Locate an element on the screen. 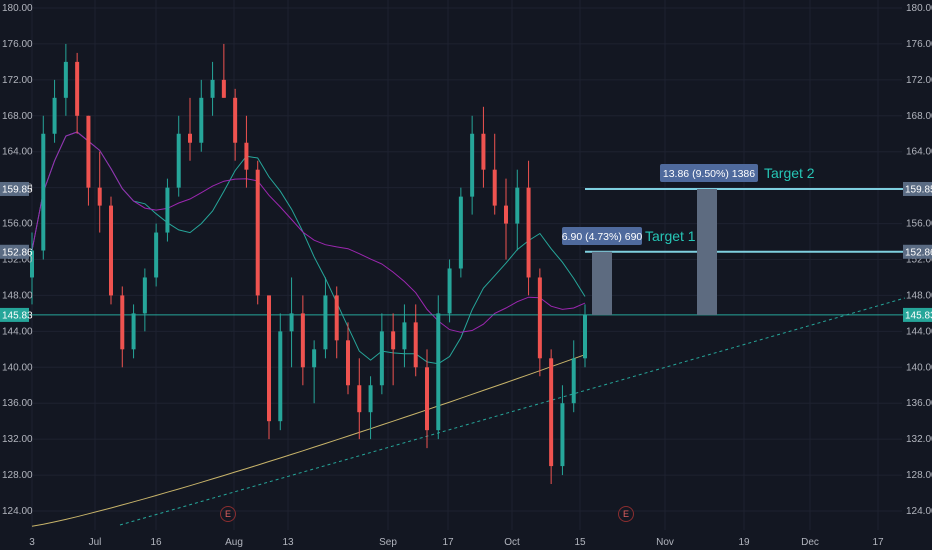 Image resolution: width=932 pixels, height=550 pixels. price-badge-label-left: 159.85 is located at coordinates (17, 189).